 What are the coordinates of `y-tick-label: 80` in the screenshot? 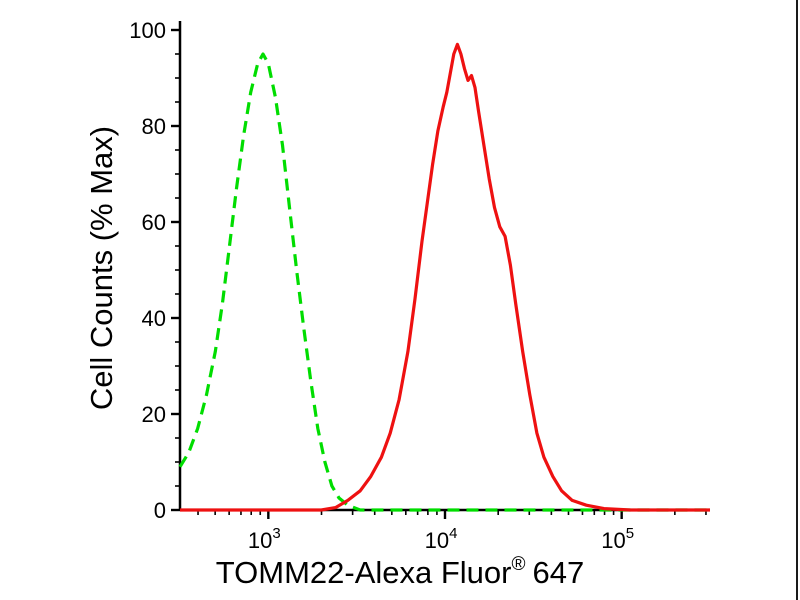 It's located at (154, 126).